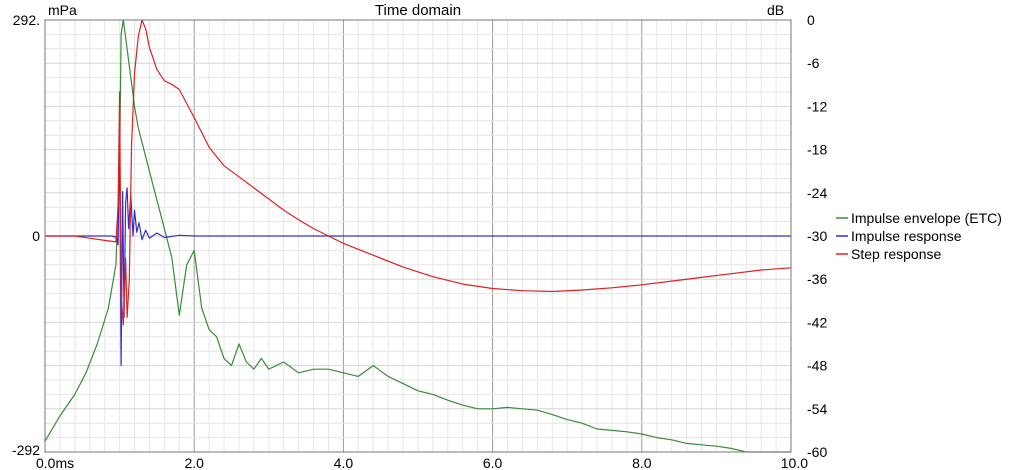  What do you see at coordinates (817, 322) in the screenshot?
I see `right-tick-label: -42` at bounding box center [817, 322].